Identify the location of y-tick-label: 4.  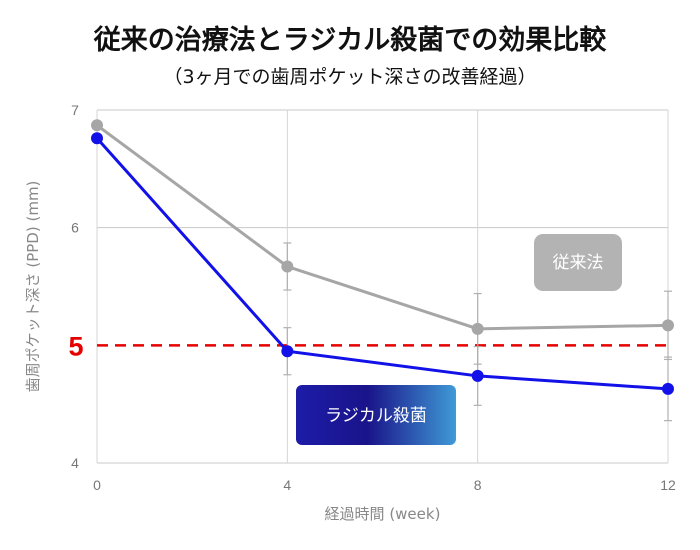
(75, 463).